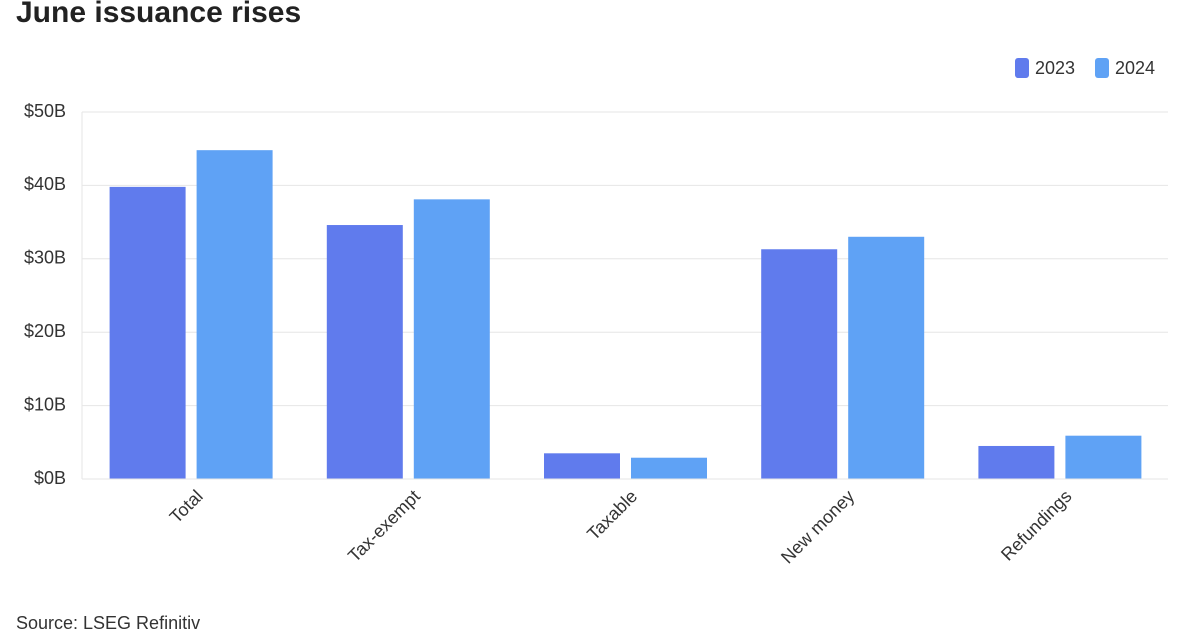 This screenshot has width=1200, height=630. Describe the element at coordinates (45, 111) in the screenshot. I see `y-tick-label: $50B` at that location.